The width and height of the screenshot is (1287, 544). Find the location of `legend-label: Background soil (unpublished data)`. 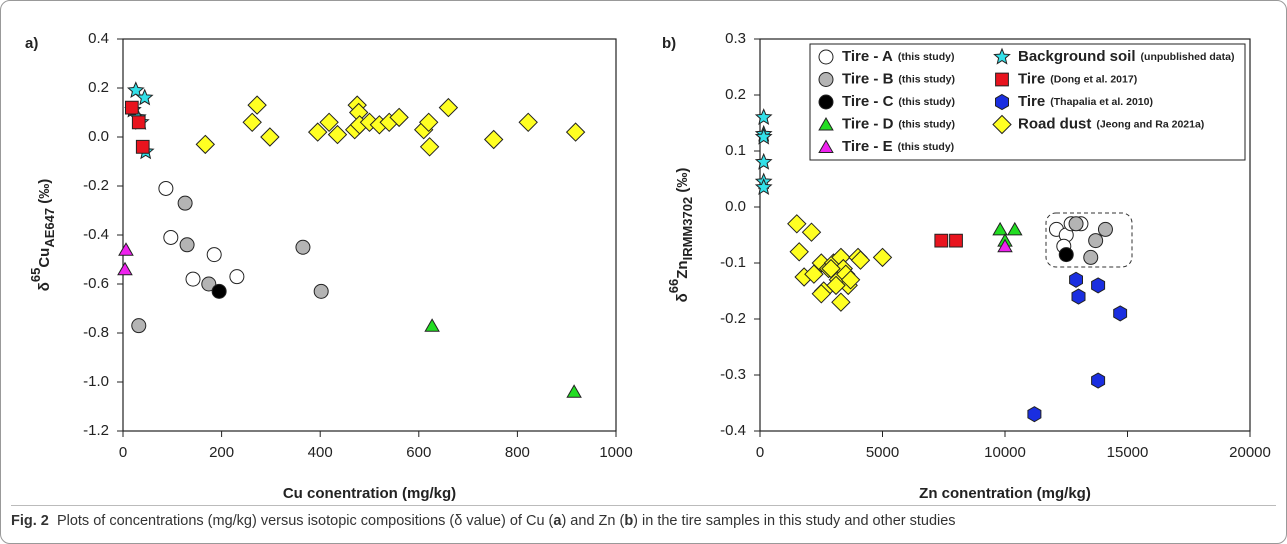

legend-label: Background soil (unpublished data) is located at coordinates (1126, 56).